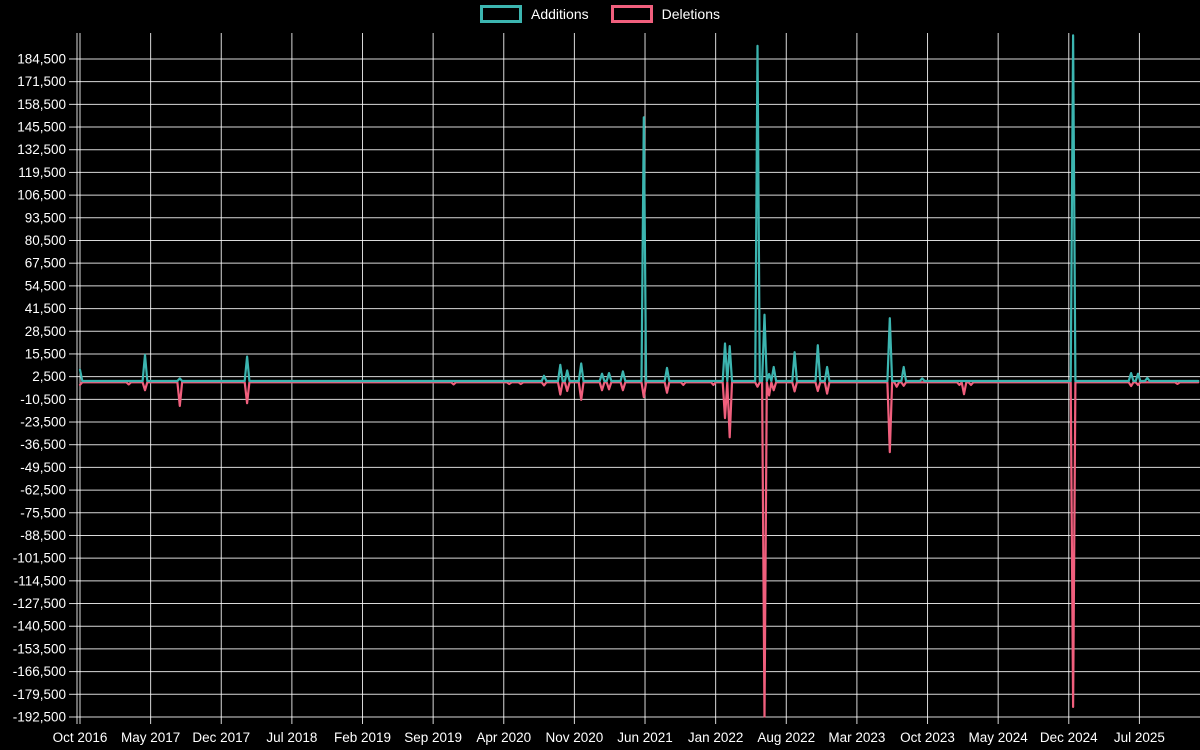 Image resolution: width=1200 pixels, height=750 pixels. I want to click on x-tick-label: Jun 2021, so click(645, 737).